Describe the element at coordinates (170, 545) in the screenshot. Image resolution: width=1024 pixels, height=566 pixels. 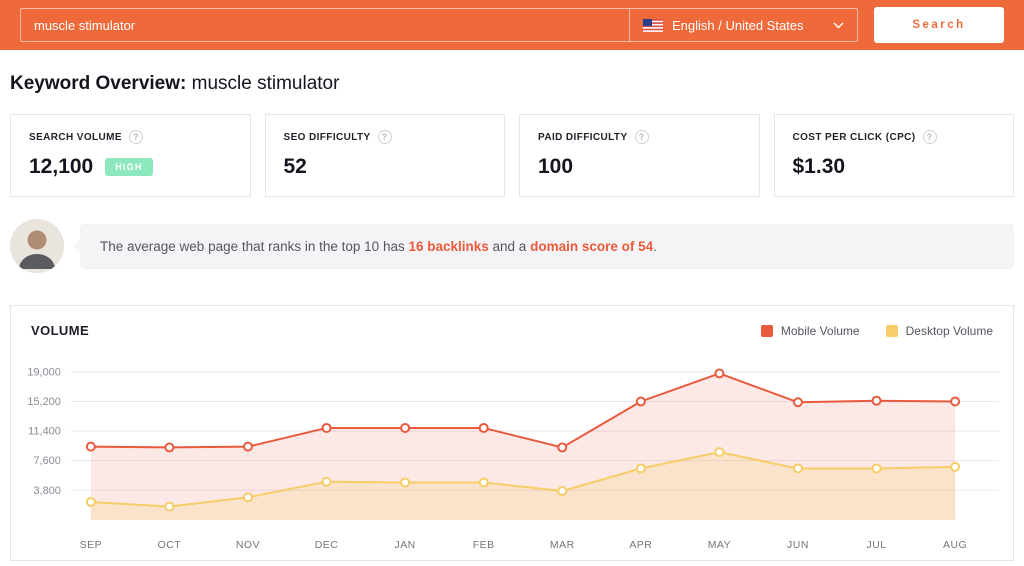
I see `svg-text: OCT` at that location.